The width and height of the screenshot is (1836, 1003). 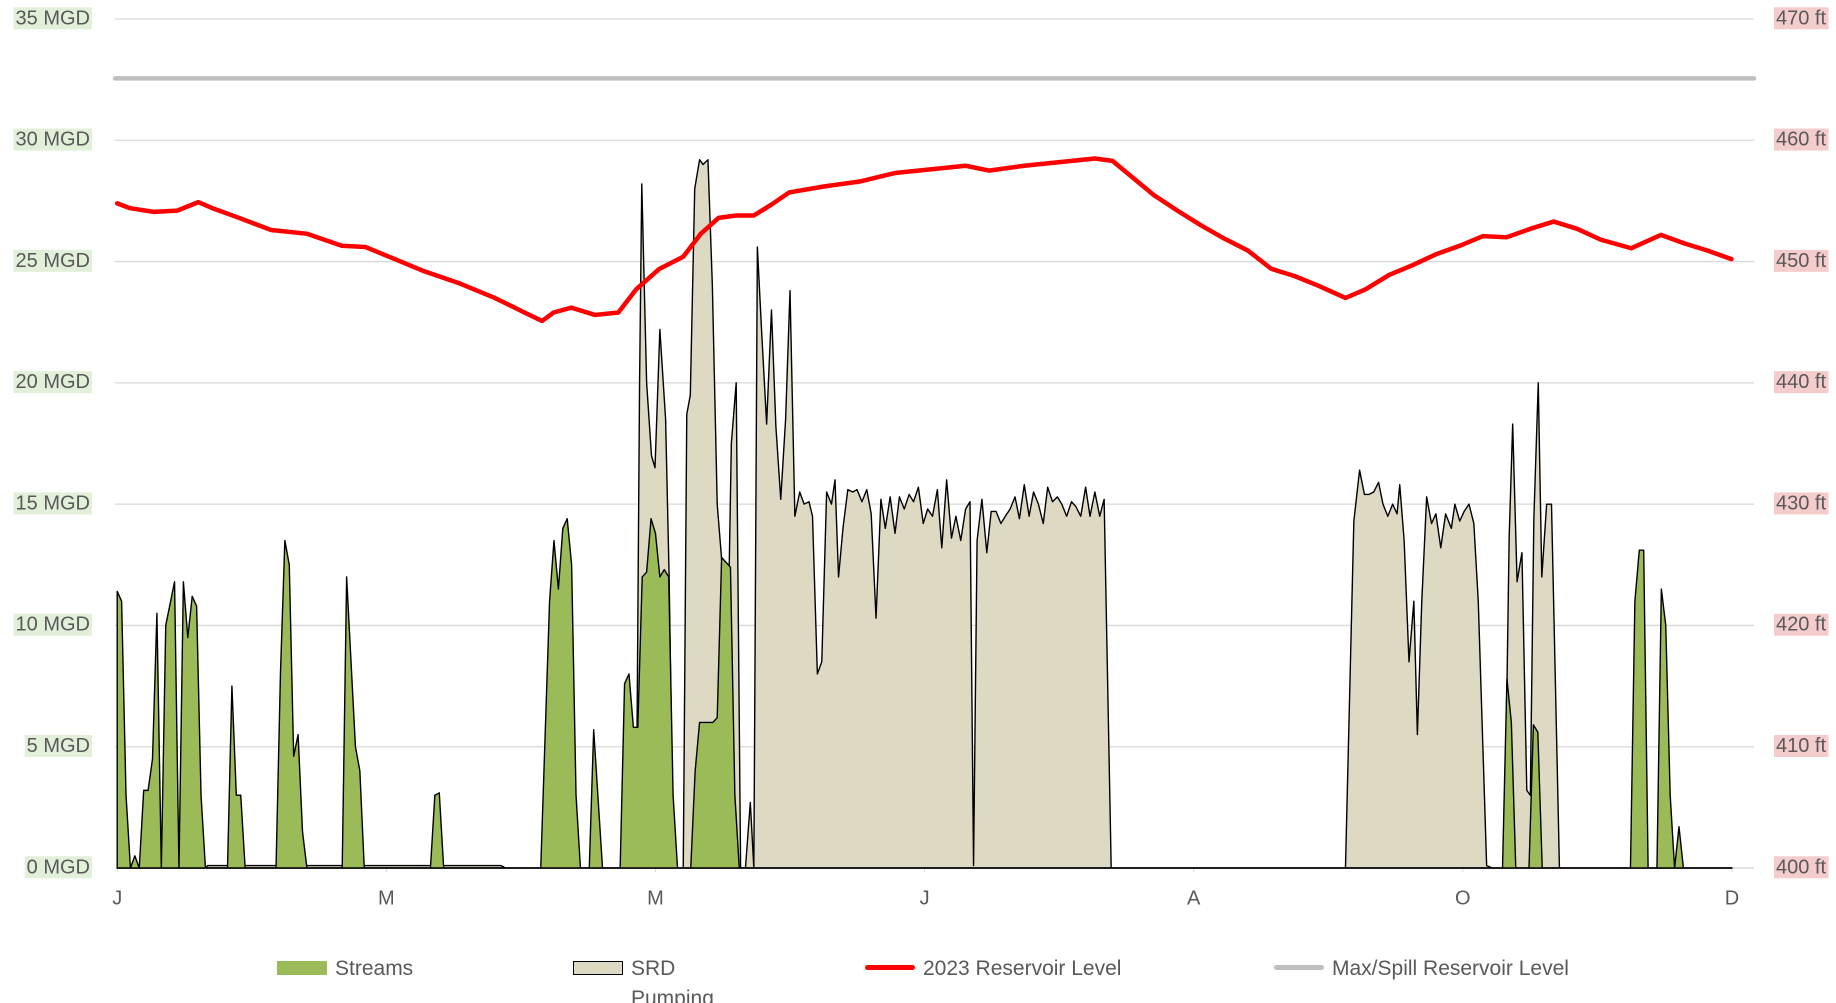 I want to click on y2-tick-label: 460 ft, so click(x=1801, y=140).